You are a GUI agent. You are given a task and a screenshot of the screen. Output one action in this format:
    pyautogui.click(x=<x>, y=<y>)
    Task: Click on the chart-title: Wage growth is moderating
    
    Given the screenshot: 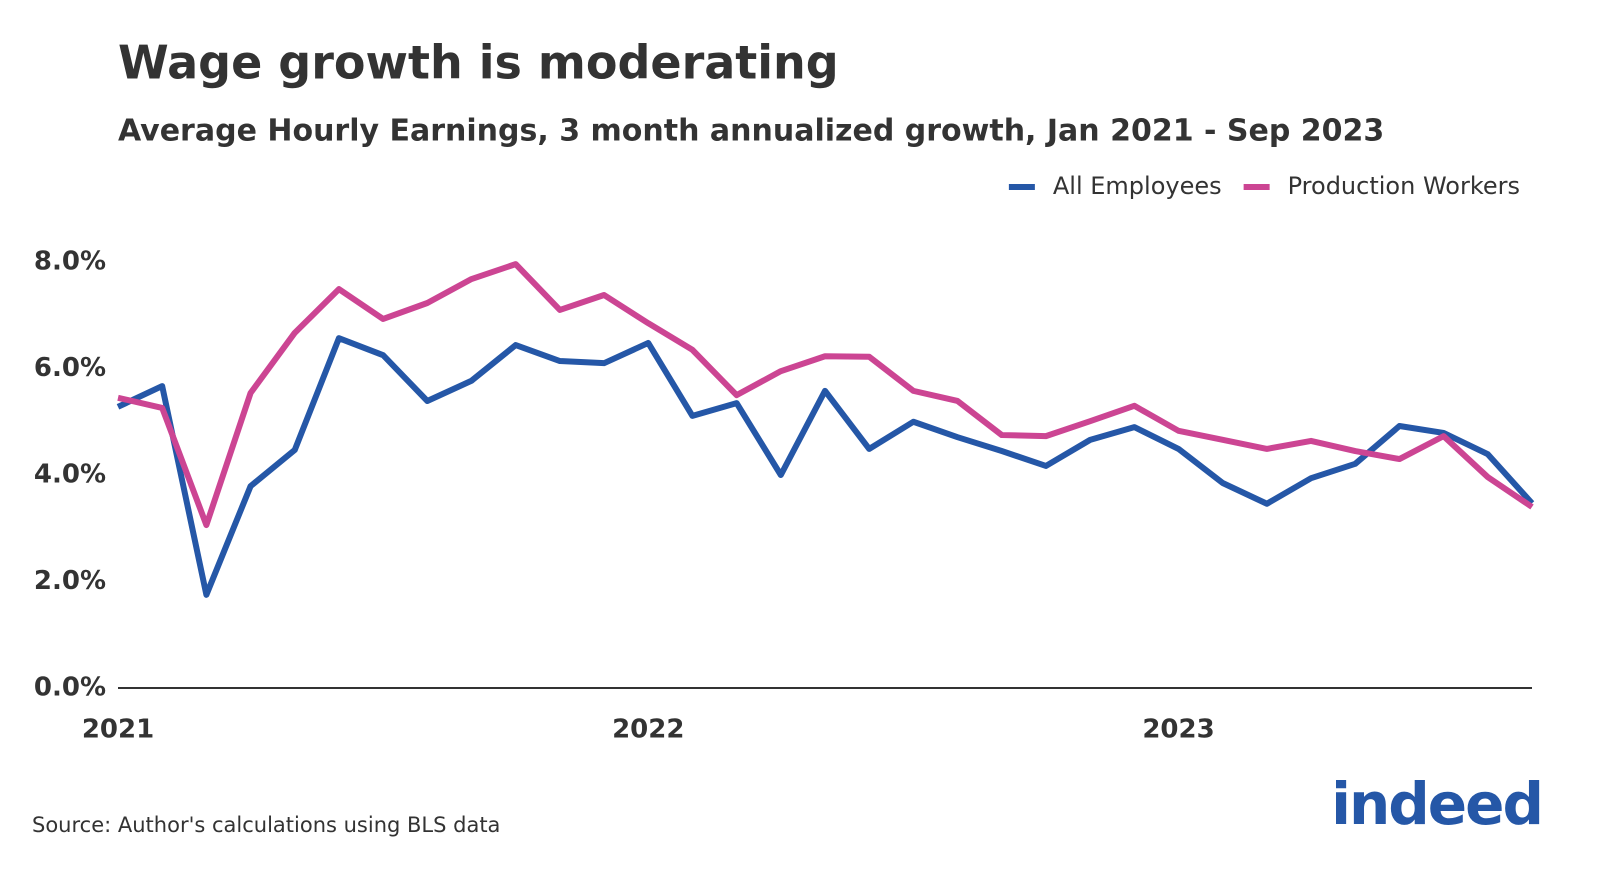 What is the action you would take?
    pyautogui.click(x=478, y=63)
    